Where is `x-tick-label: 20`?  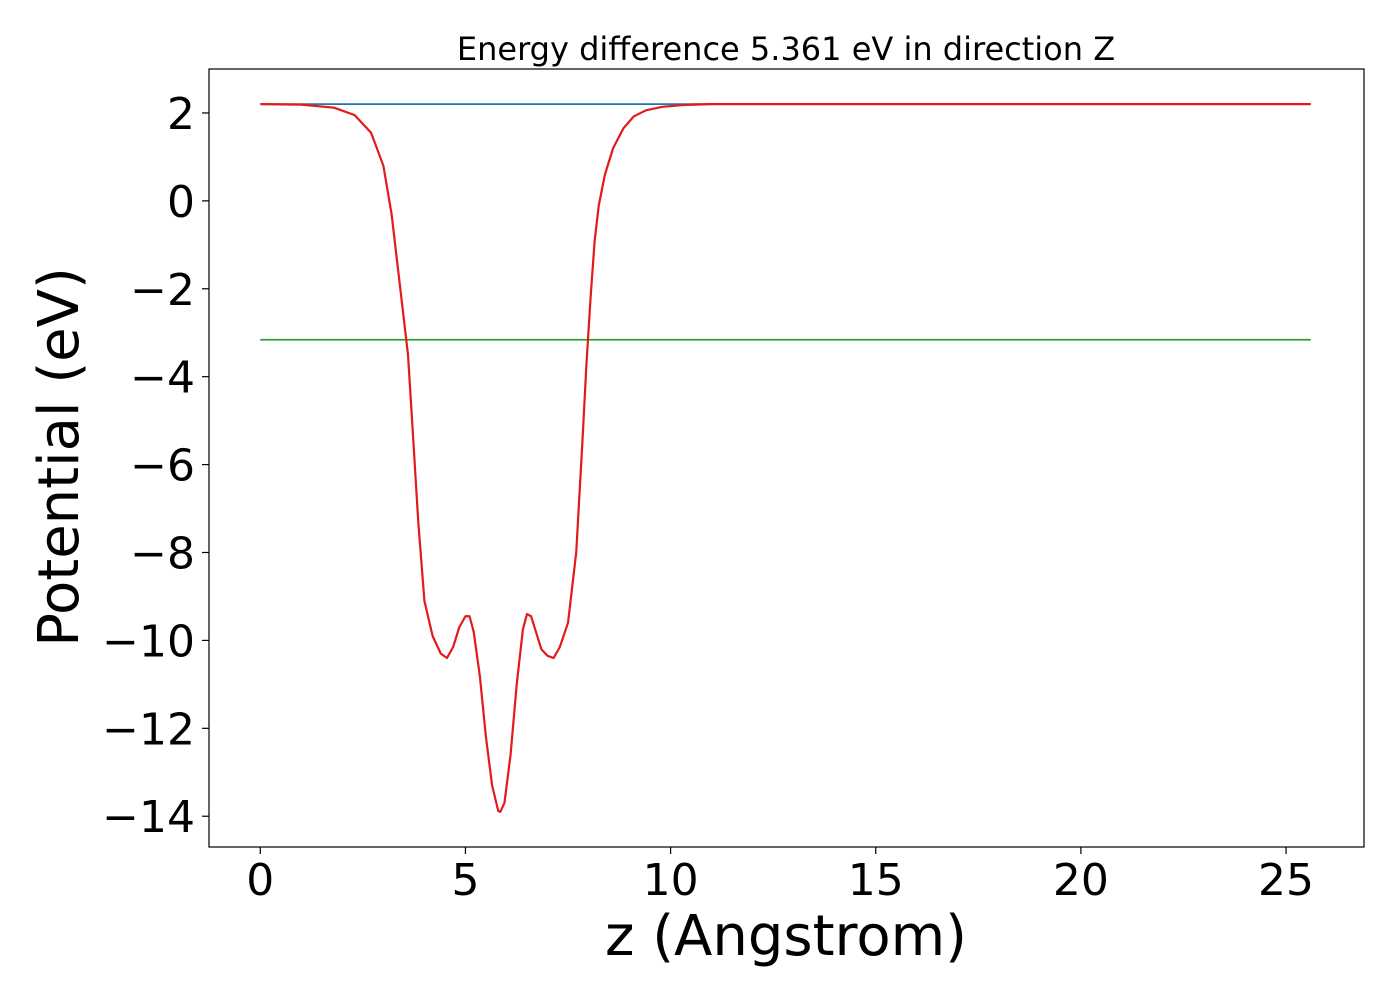 x-tick-label: 20 is located at coordinates (1081, 880).